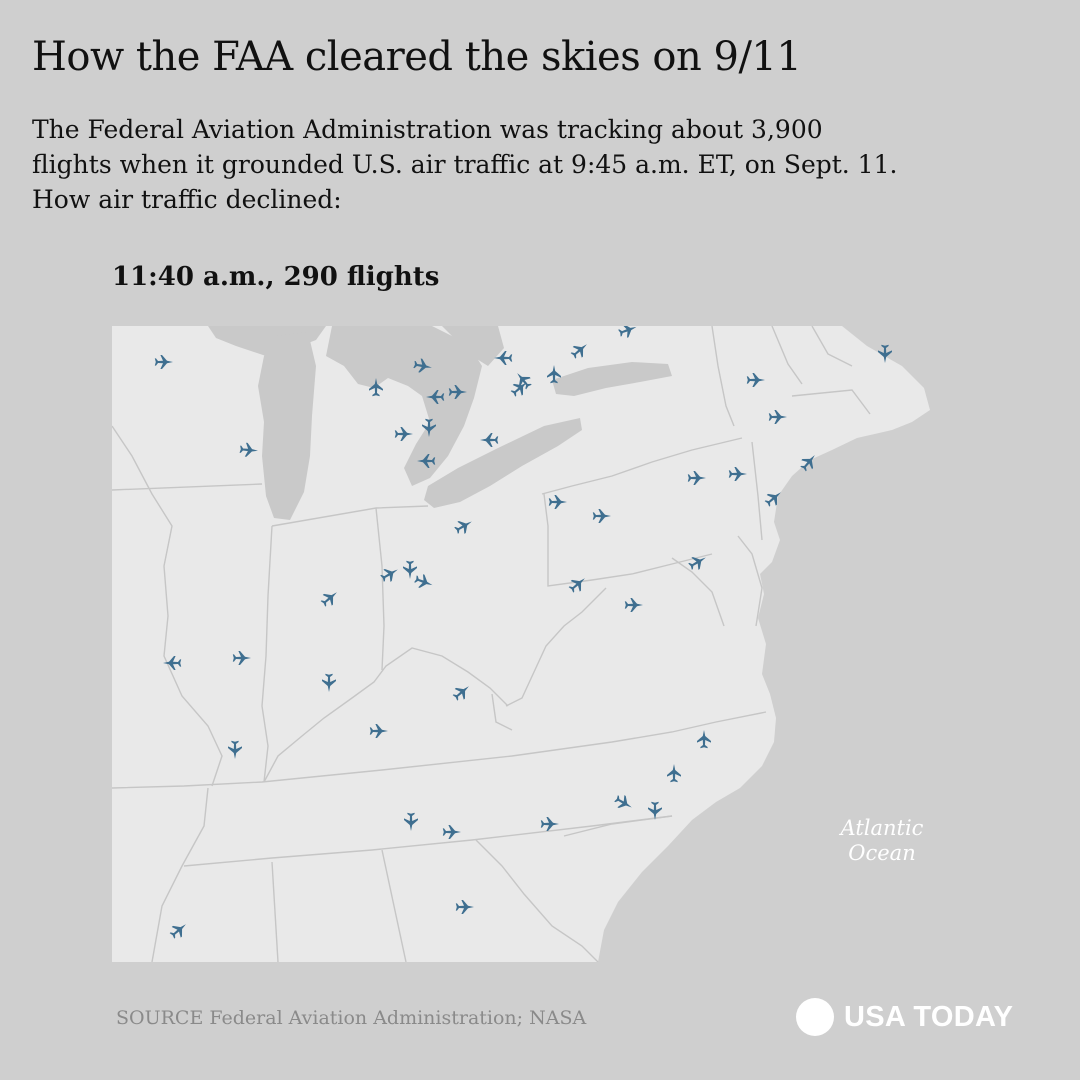 The width and height of the screenshot is (1080, 1080). What do you see at coordinates (417, 57) in the screenshot?
I see `page-title: How the FAA cleared the skies on 9/11` at bounding box center [417, 57].